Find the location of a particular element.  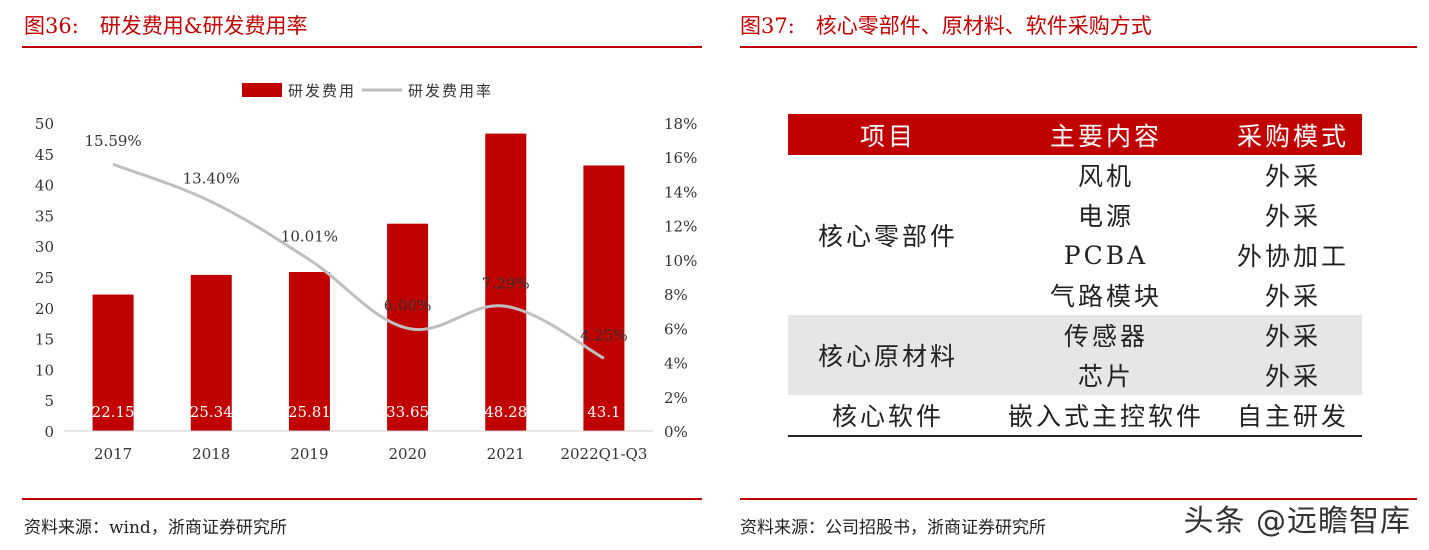

table-row: 芯片 外采 is located at coordinates (1075, 375).